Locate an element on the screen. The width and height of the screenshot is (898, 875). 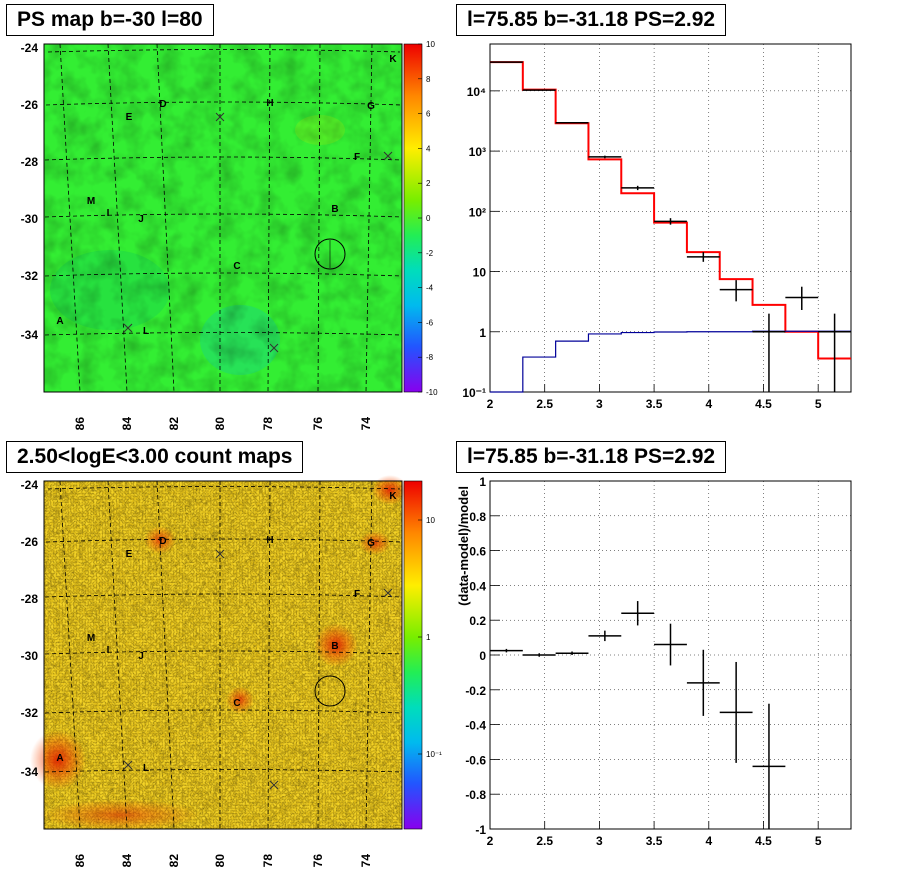
colorbar-tick-label: 4 is located at coordinates (428, 148).